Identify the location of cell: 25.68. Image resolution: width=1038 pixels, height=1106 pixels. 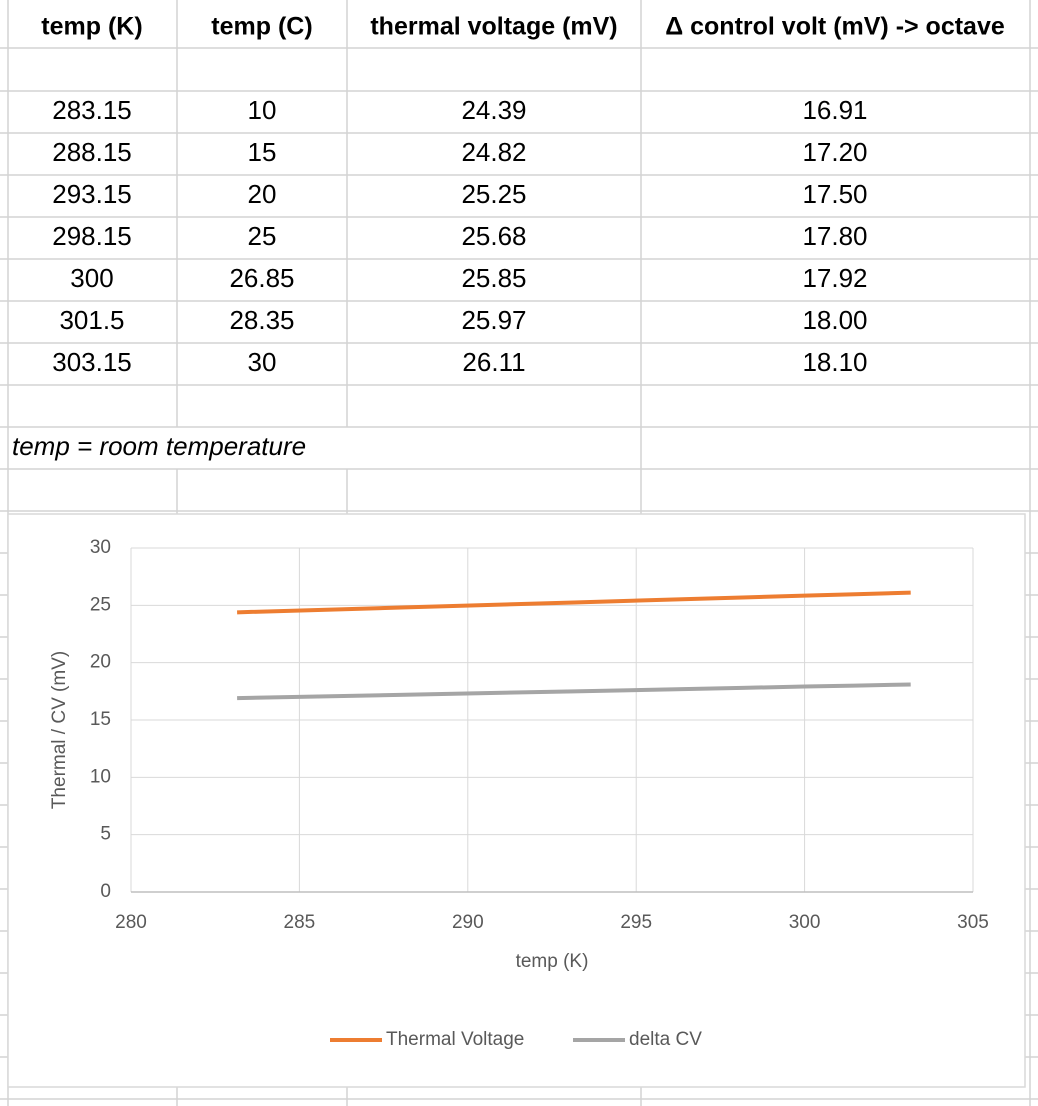
(493, 236).